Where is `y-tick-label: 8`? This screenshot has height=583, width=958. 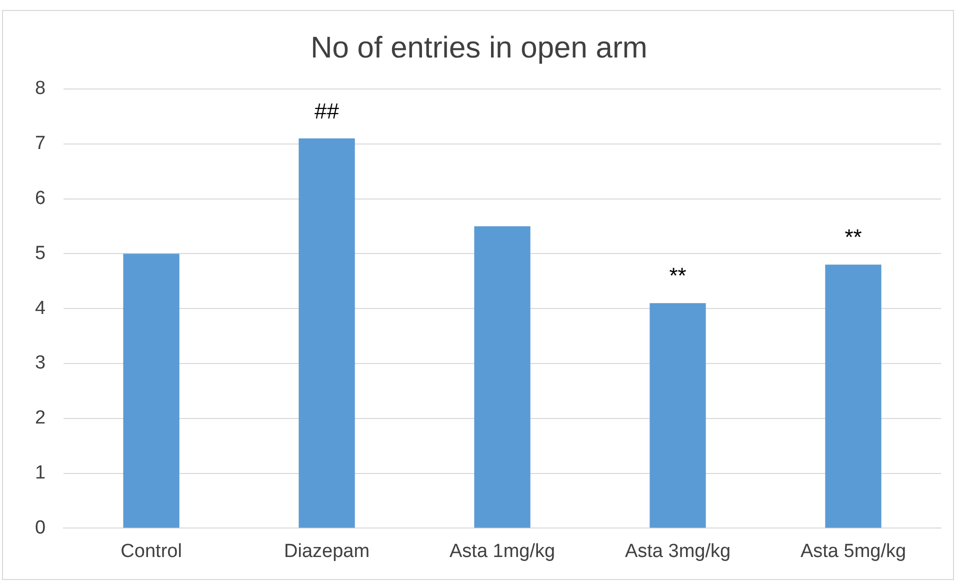
y-tick-label: 8 is located at coordinates (40, 89).